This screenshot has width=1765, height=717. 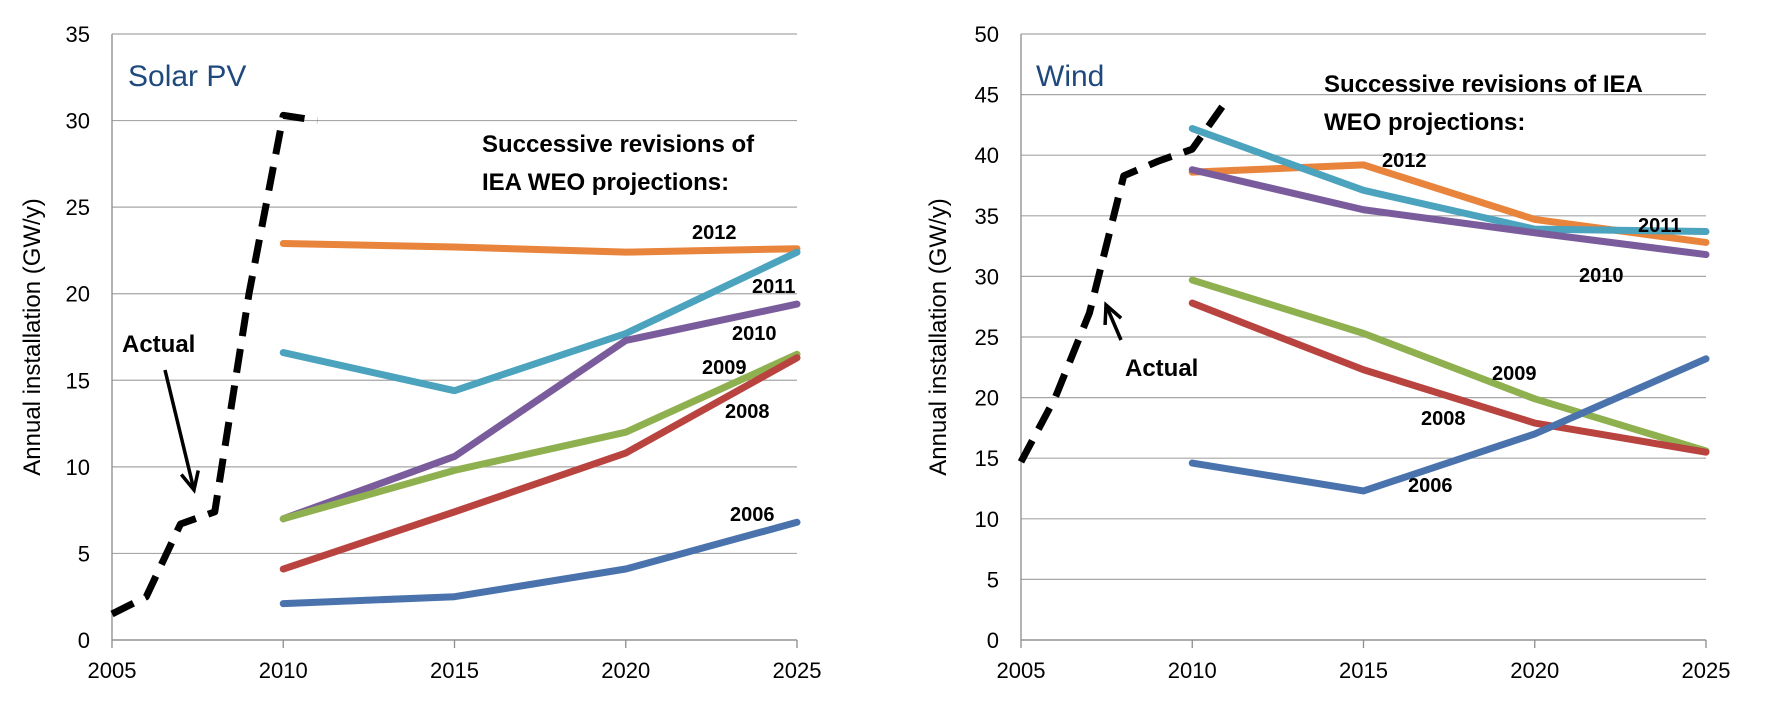 What do you see at coordinates (987, 458) in the screenshot?
I see `wind-y-tick-label: 15` at bounding box center [987, 458].